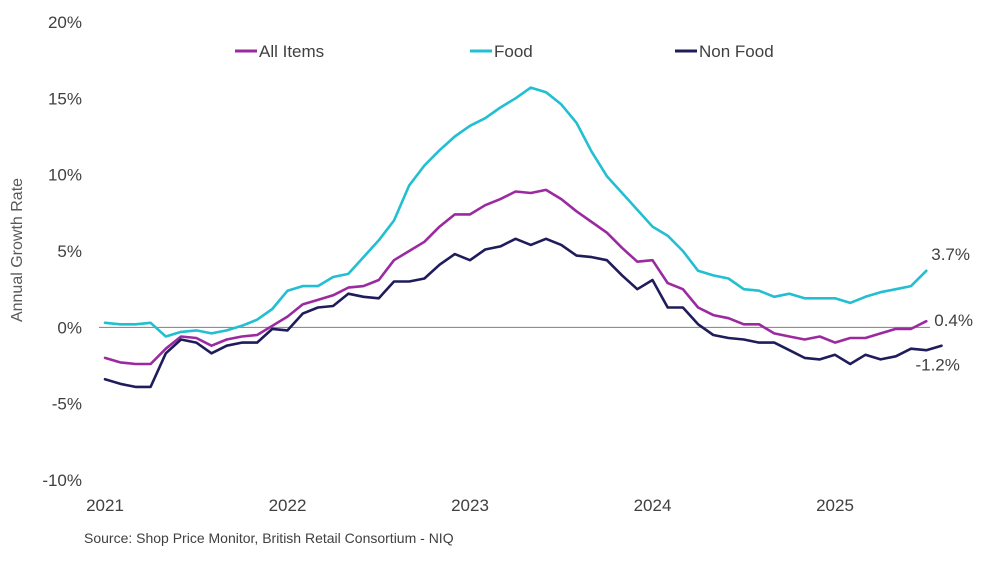 This screenshot has width=1000, height=563. I want to click on y-tick-label: -5%, so click(67, 404).